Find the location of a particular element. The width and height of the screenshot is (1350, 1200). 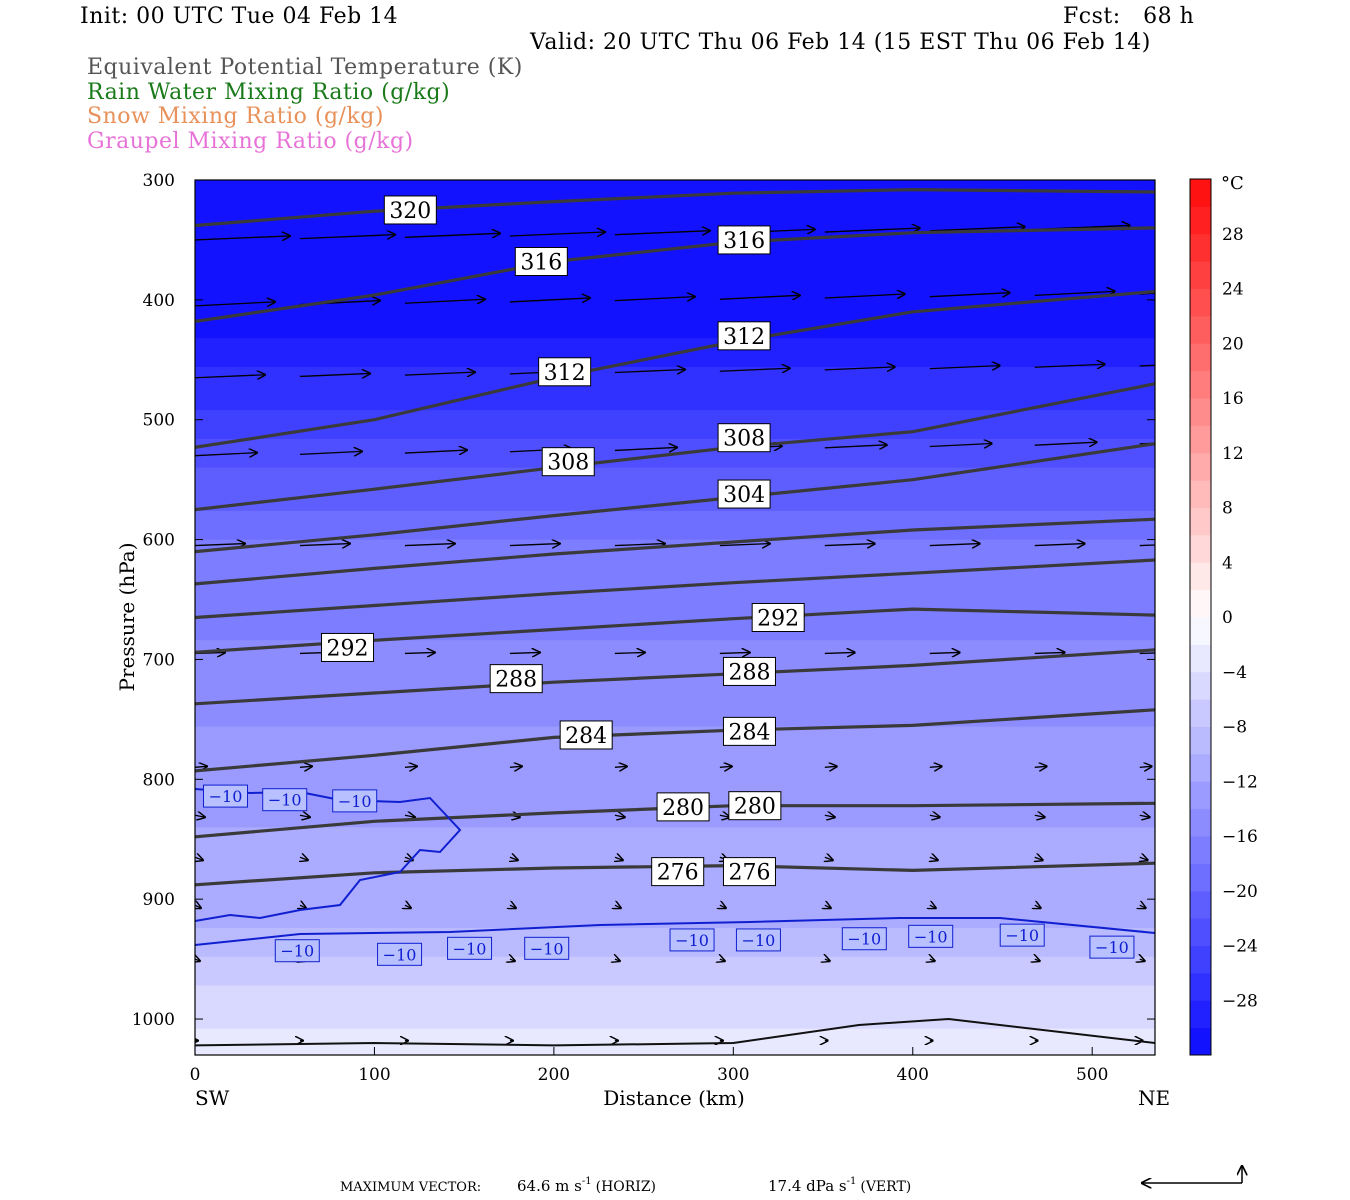

isotherm-minus10-lower is located at coordinates (675, 931).